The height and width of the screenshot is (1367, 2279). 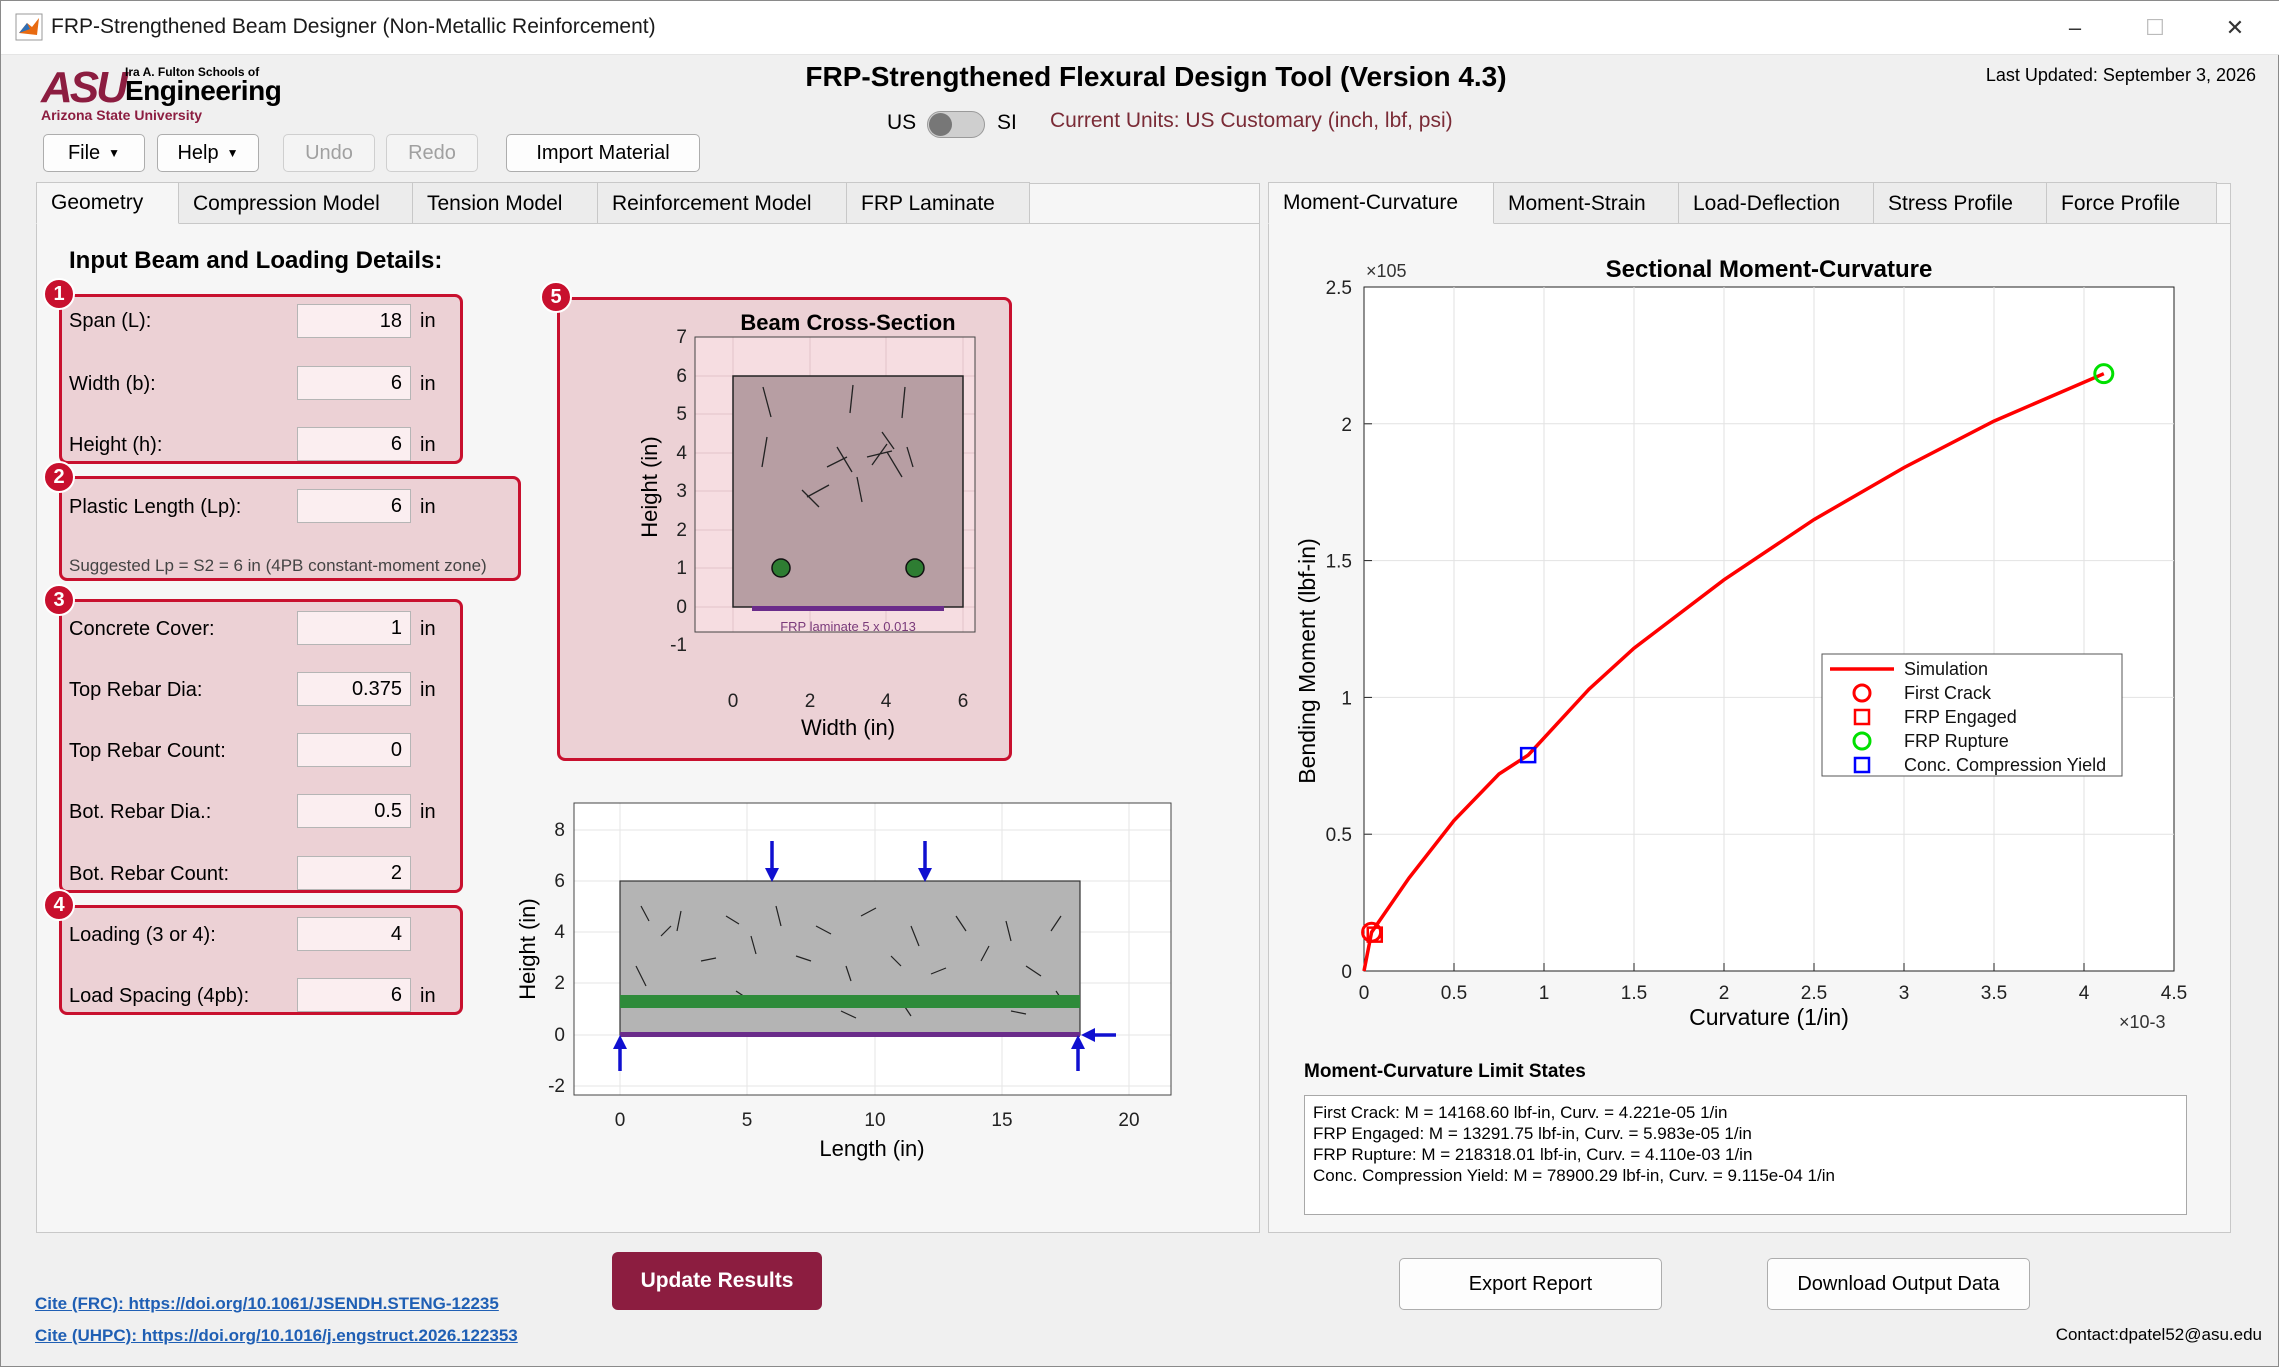 What do you see at coordinates (354, 321) in the screenshot?
I see `span-input: 18` at bounding box center [354, 321].